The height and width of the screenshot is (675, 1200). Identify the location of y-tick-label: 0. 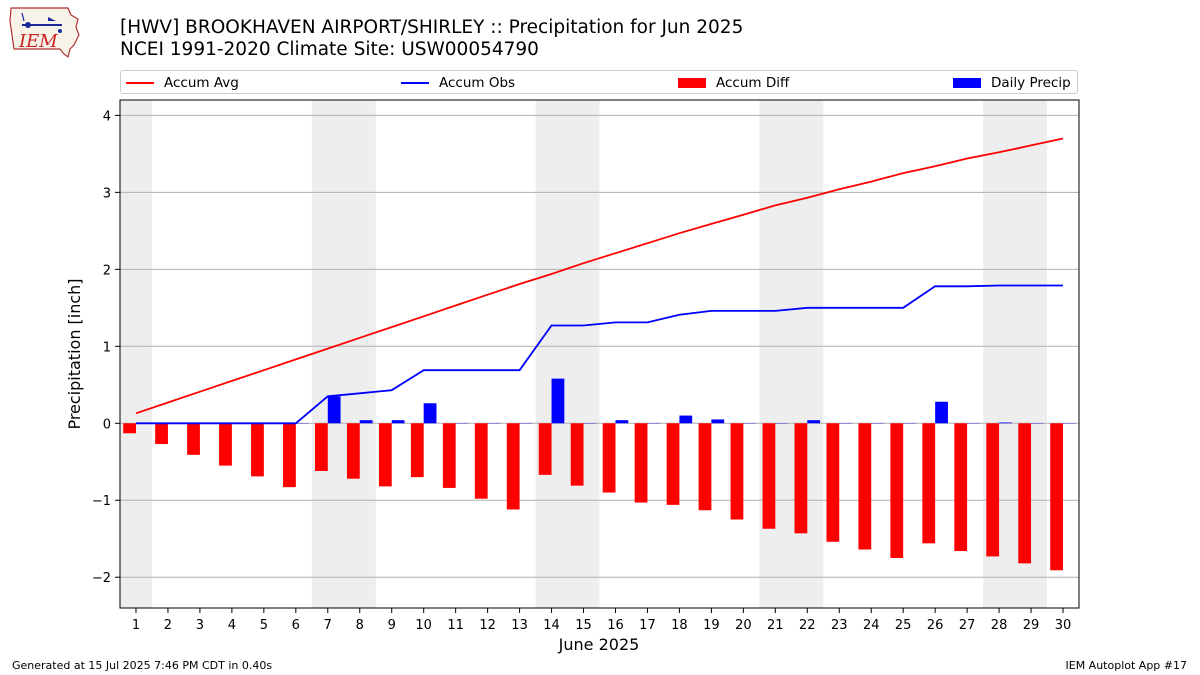
(107, 424).